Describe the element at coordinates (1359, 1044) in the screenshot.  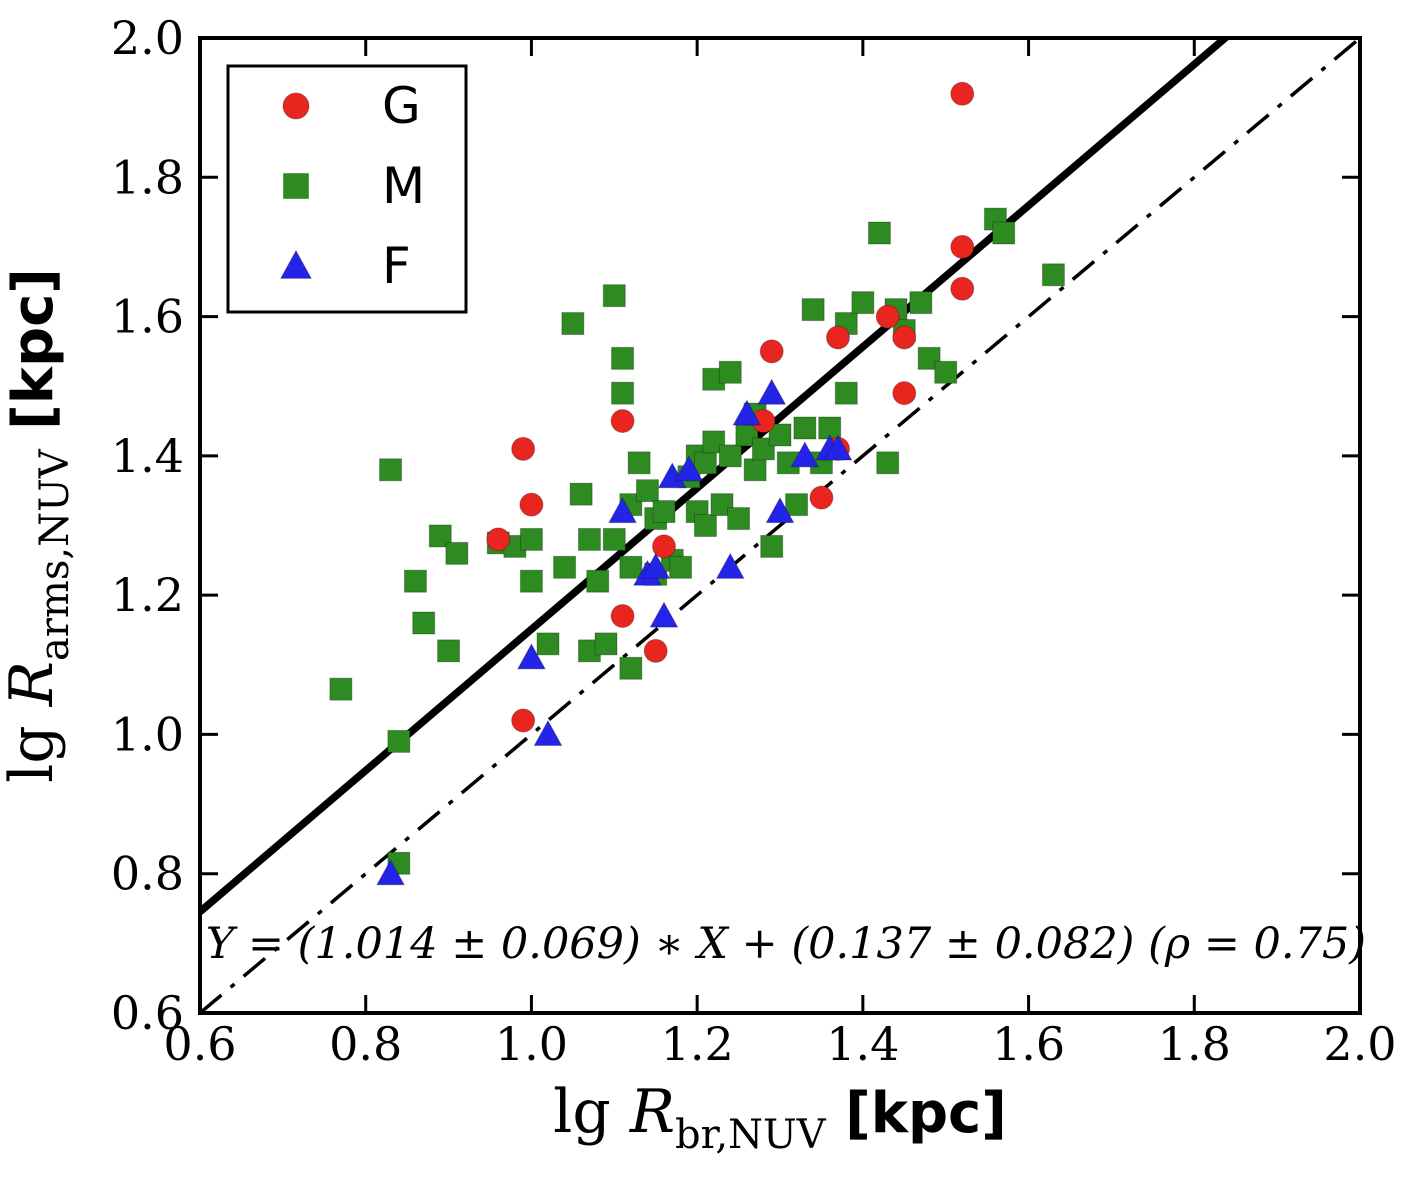
I see `x-tick-label: 2.0` at that location.